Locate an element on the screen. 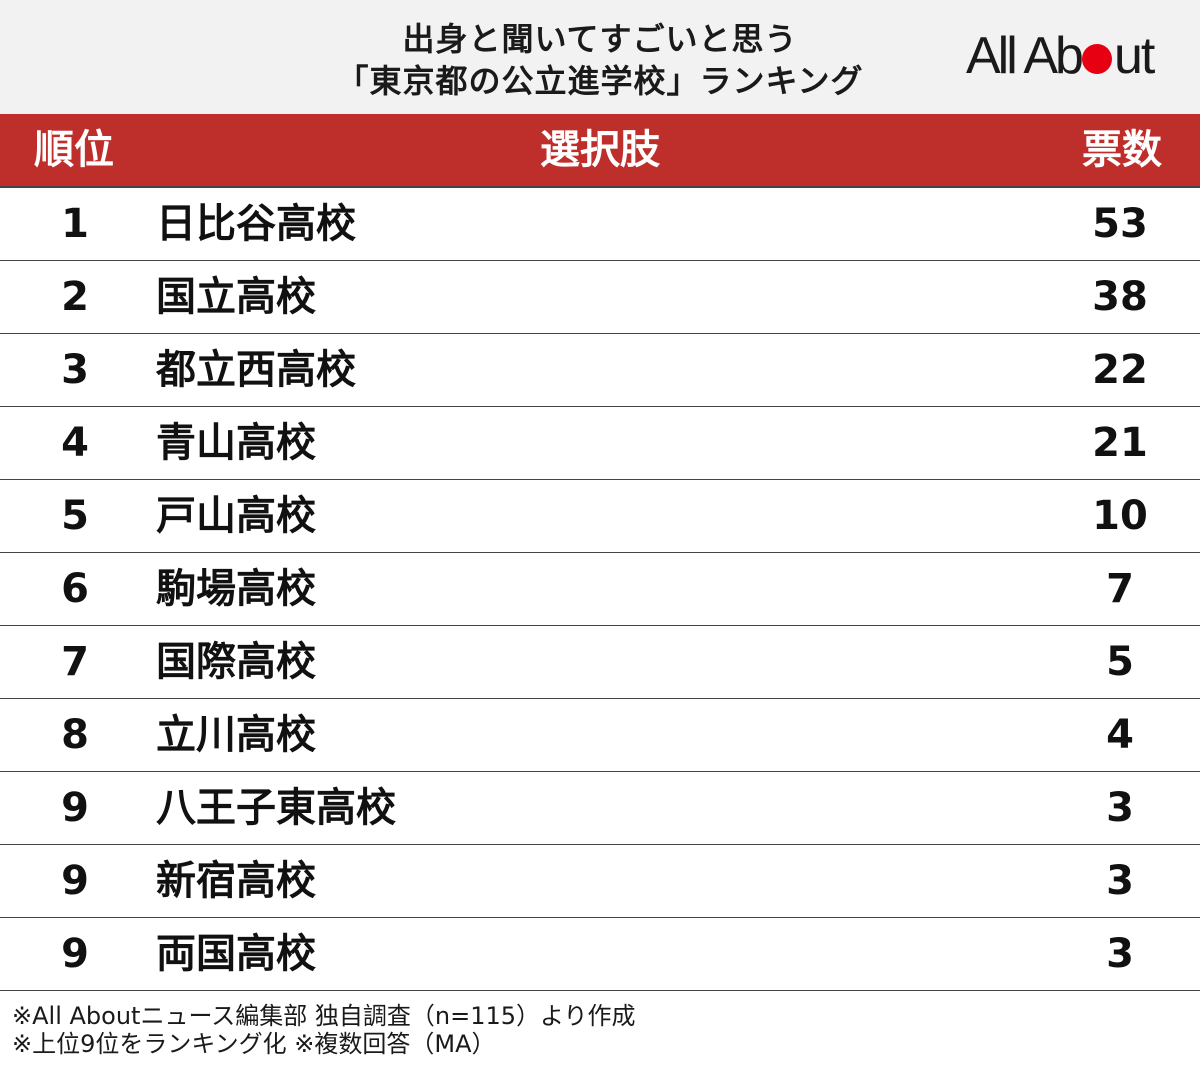  column-header-choice: 選択肢 is located at coordinates (600, 150).